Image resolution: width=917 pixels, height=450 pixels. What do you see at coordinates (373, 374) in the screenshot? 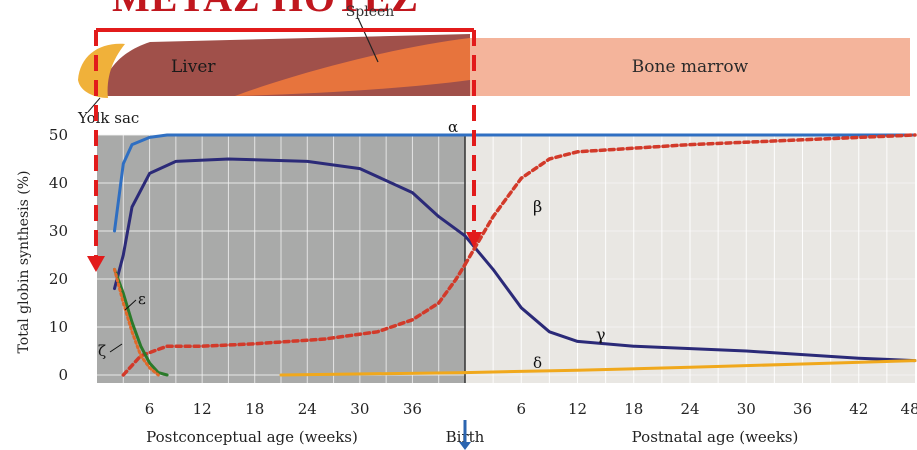
I see `series-line-delta-prenatal` at bounding box center [373, 374].